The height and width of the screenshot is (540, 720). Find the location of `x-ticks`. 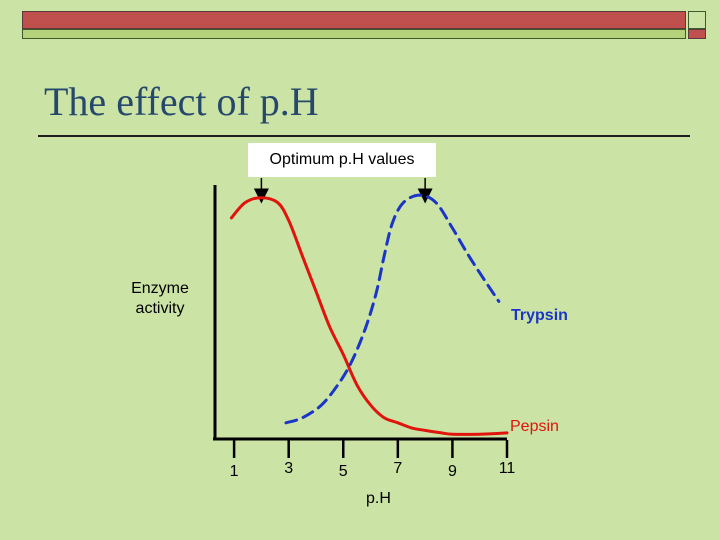

x-ticks is located at coordinates (370, 449).